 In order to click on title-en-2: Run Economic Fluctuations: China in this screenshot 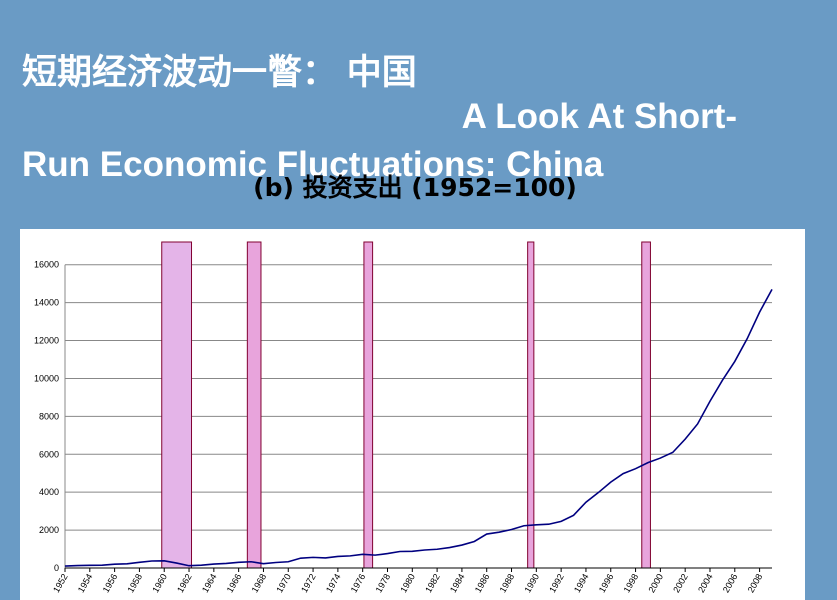, I will do `click(313, 164)`.